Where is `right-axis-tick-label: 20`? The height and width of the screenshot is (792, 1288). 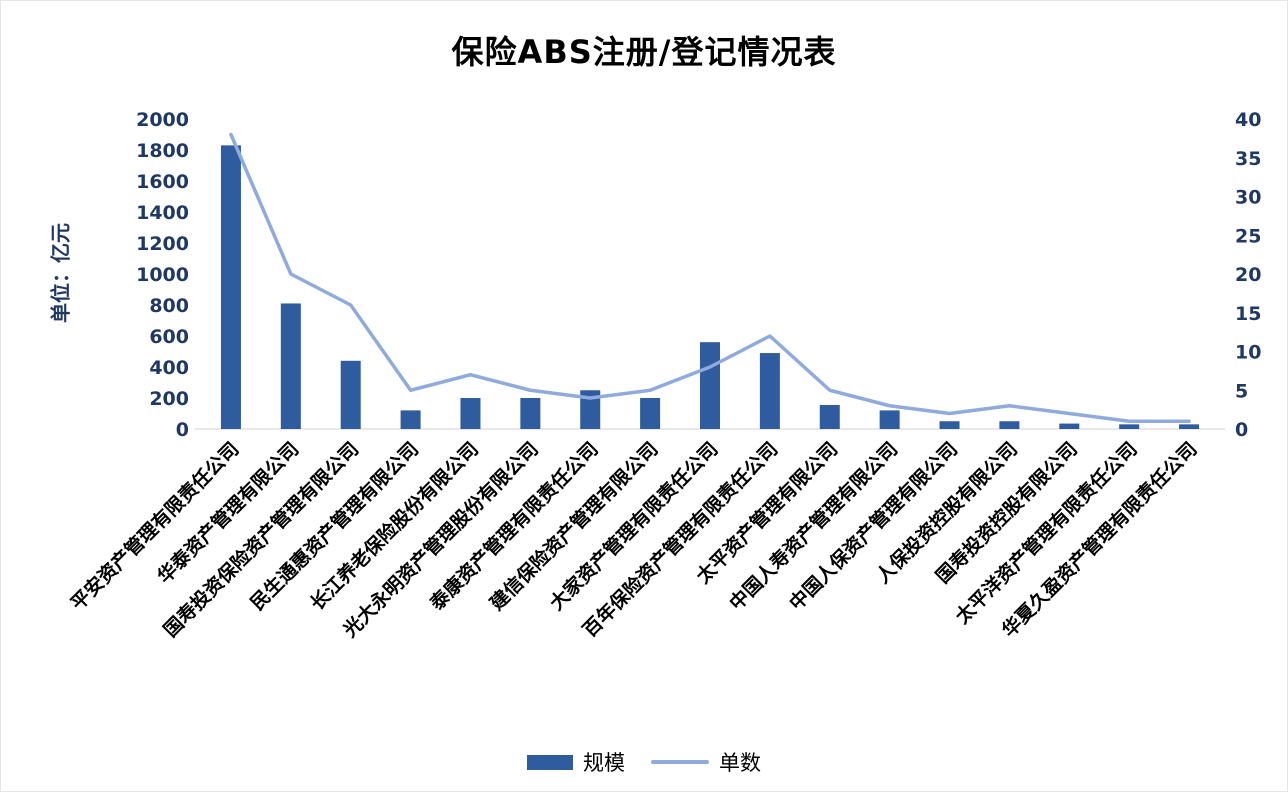
right-axis-tick-label: 20 is located at coordinates (1248, 275).